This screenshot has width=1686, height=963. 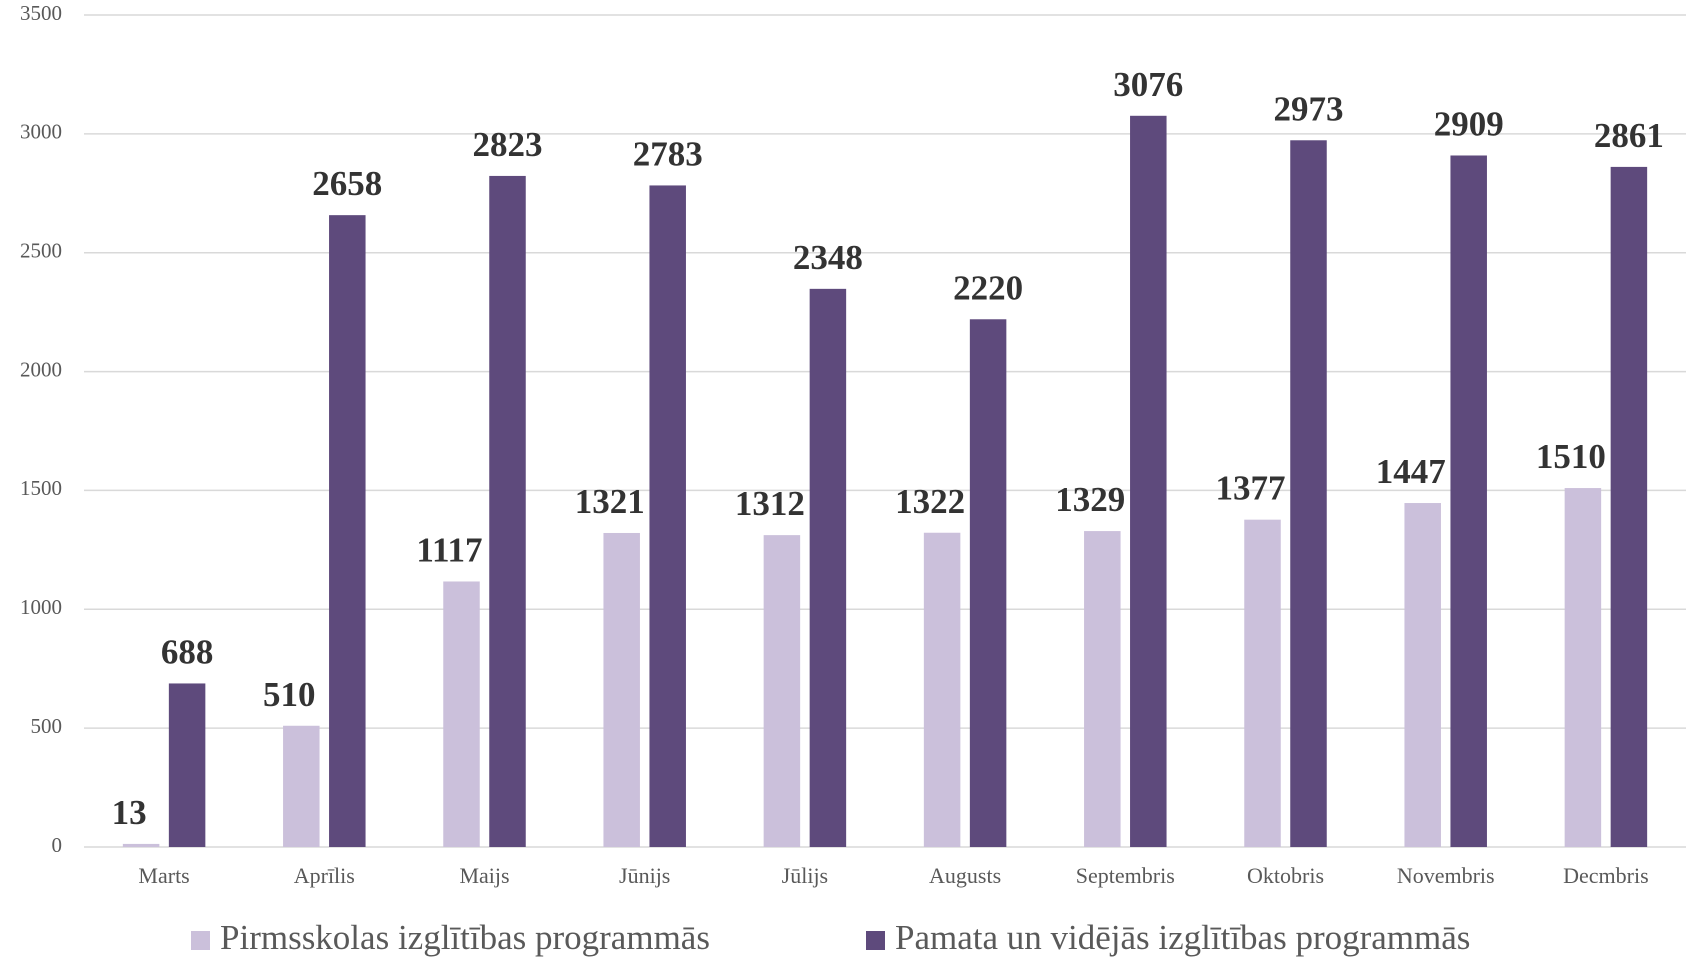 I want to click on data-label: 2861, so click(x=1629, y=135).